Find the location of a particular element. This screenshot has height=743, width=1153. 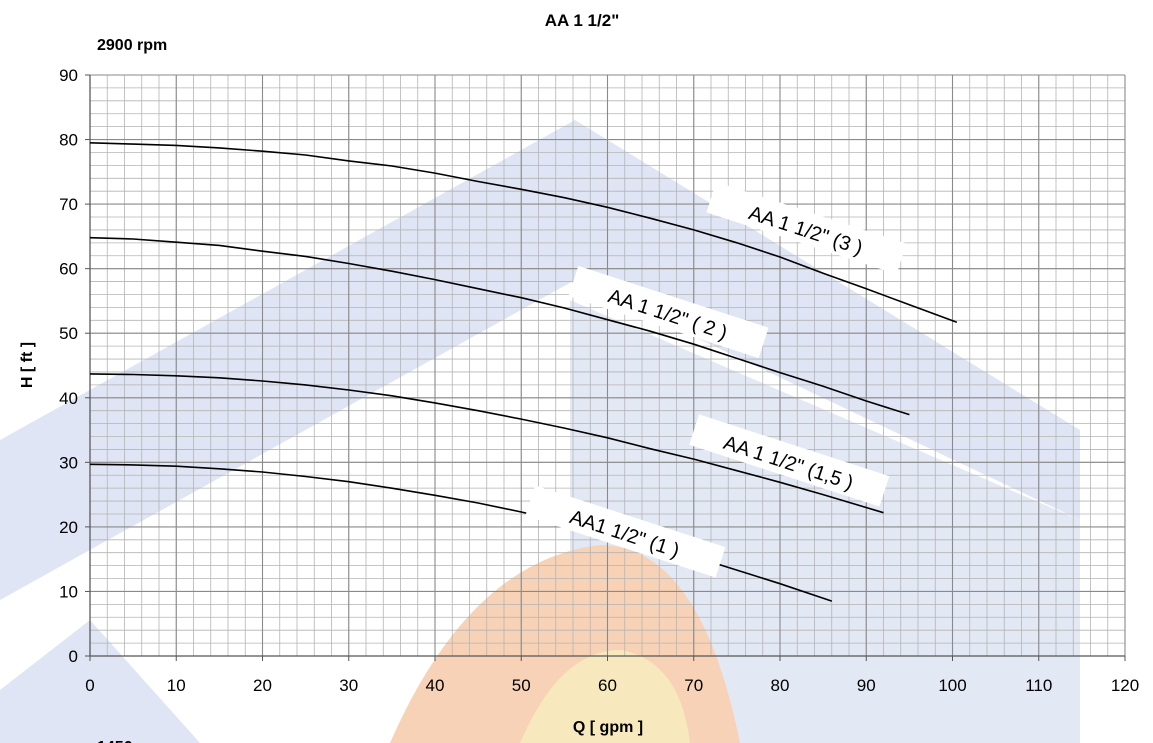

x-tick-label: 30 is located at coordinates (348, 685).